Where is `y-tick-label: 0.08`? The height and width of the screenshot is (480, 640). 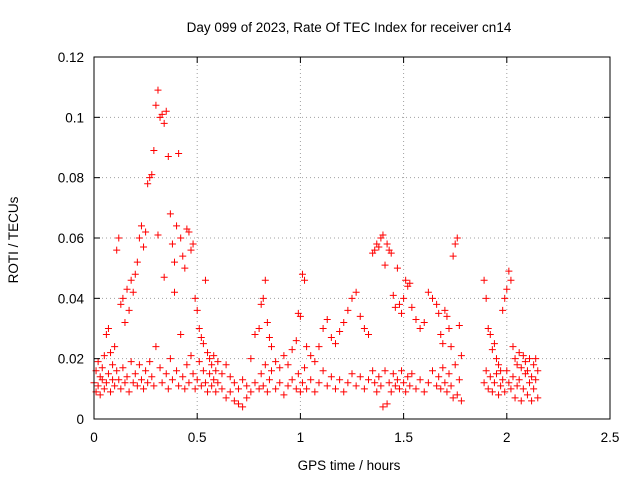 y-tick-label: 0.08 is located at coordinates (71, 178).